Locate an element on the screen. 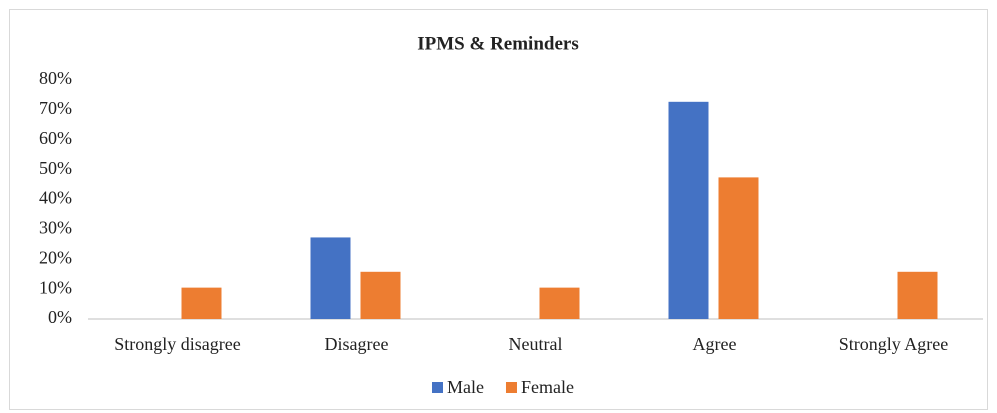  x-tick-label: Strongly disagree is located at coordinates (177, 344).